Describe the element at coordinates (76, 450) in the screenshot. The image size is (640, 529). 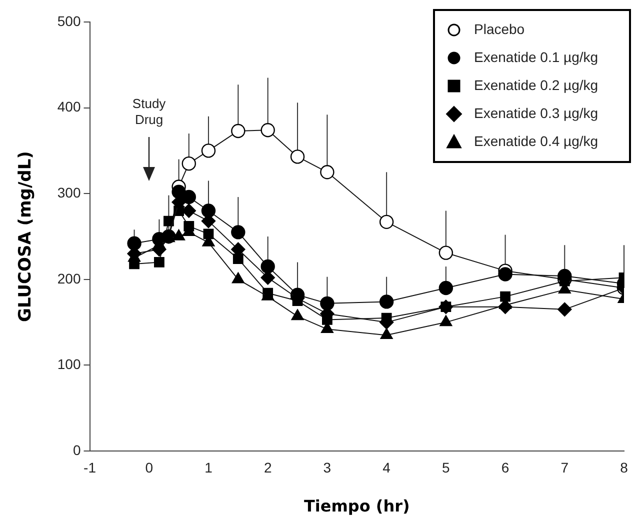
I see `y-tick-label: 0` at that location.